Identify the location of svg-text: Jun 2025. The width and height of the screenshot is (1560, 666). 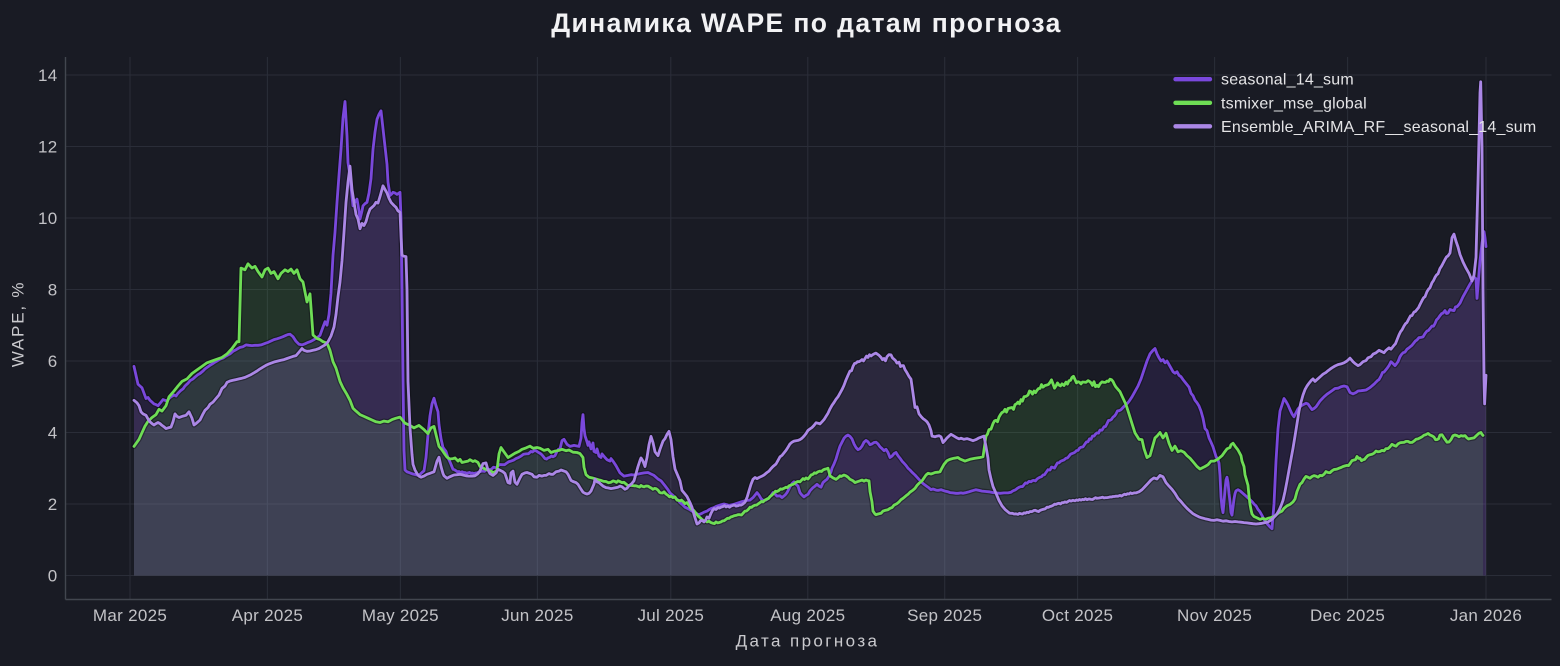
(537, 615).